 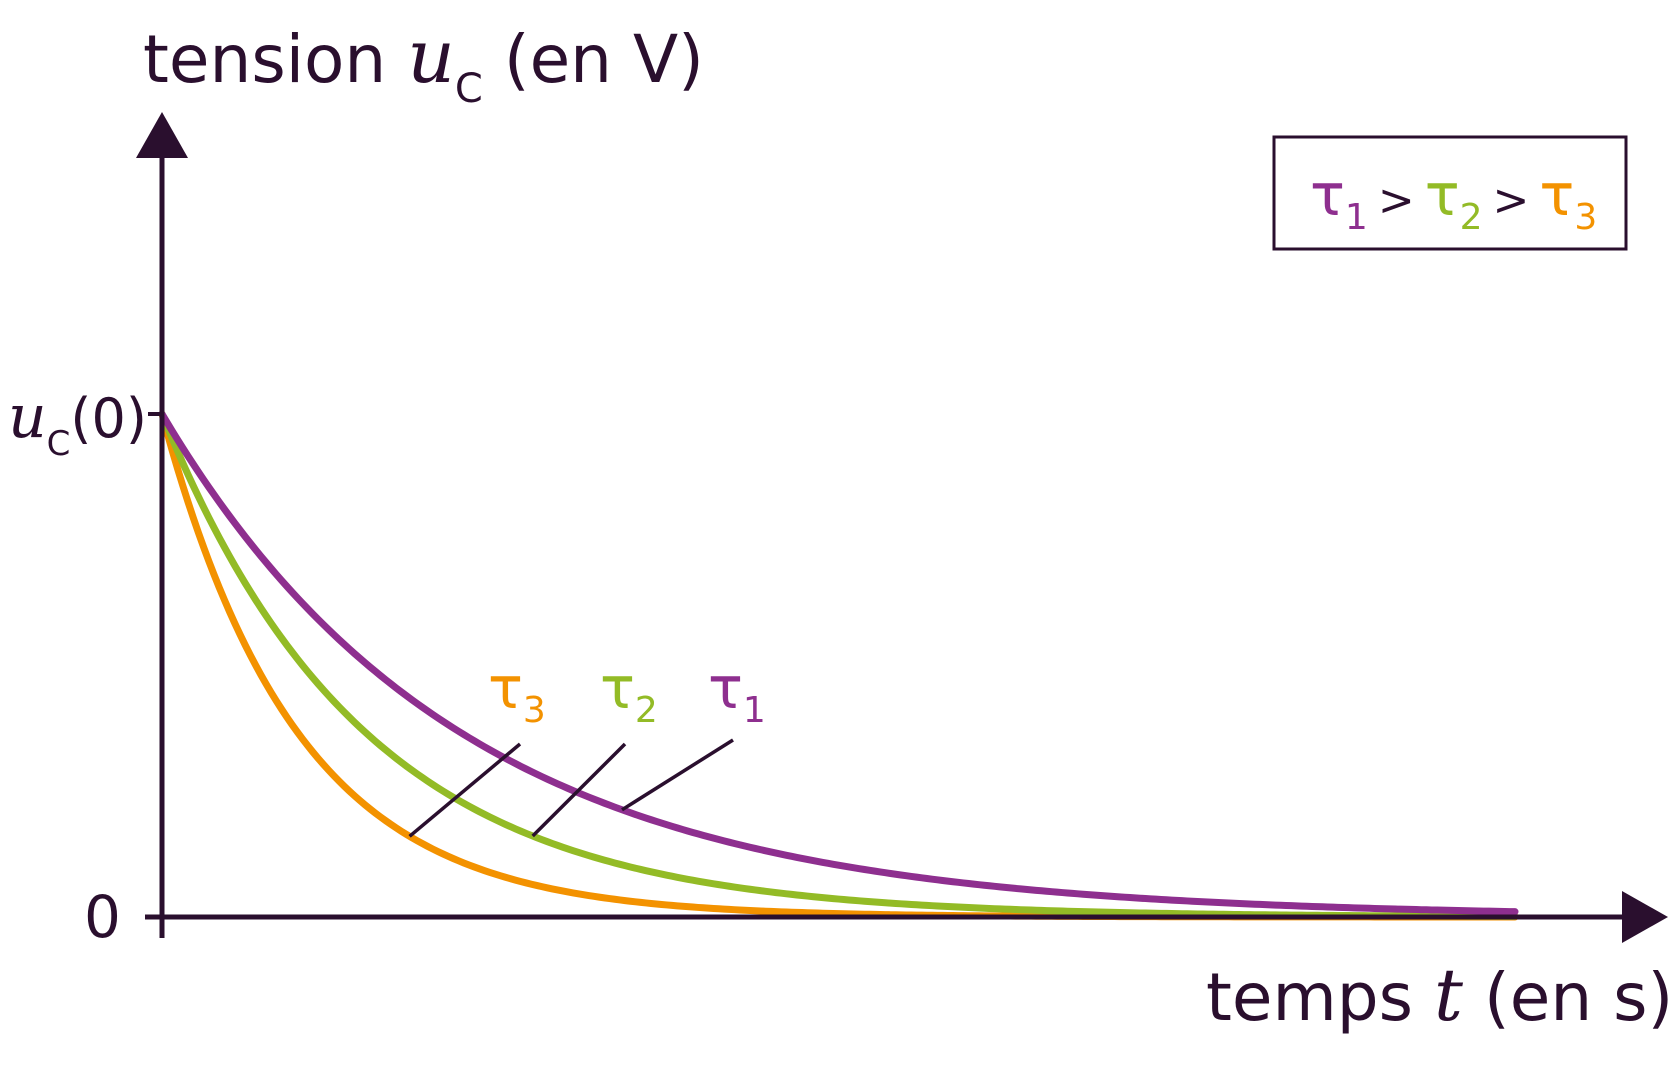 What do you see at coordinates (1645, 917) in the screenshot?
I see `x-axis-arrow-icon` at bounding box center [1645, 917].